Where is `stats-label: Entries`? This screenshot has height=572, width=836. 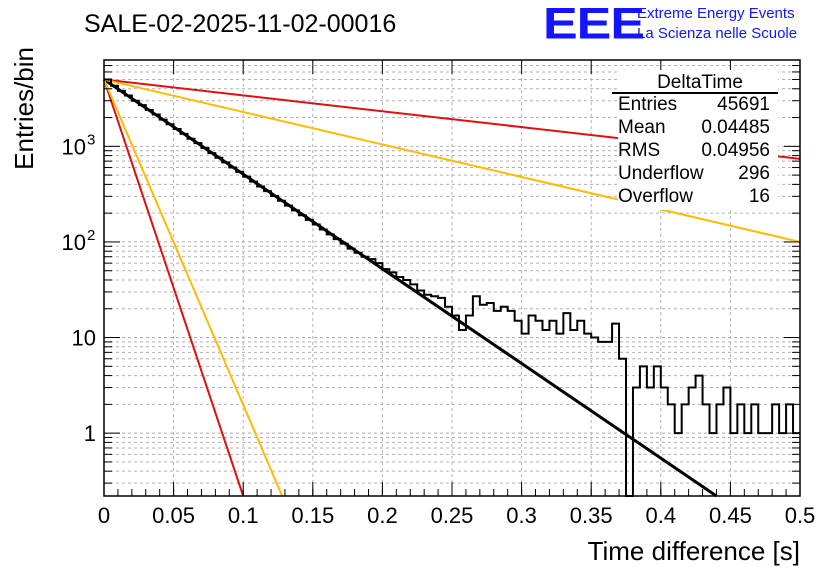 stats-label: Entries is located at coordinates (647, 104).